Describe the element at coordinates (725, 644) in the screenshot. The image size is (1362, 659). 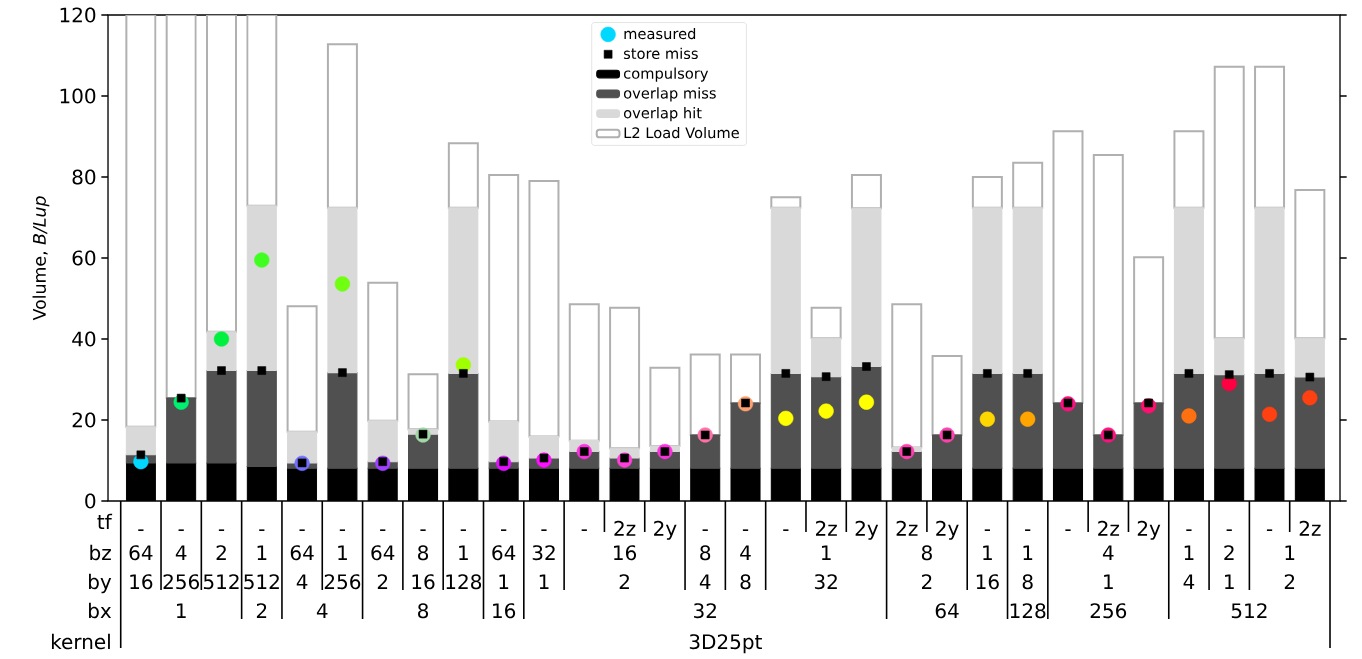
I see `text: 3D25pt` at that location.